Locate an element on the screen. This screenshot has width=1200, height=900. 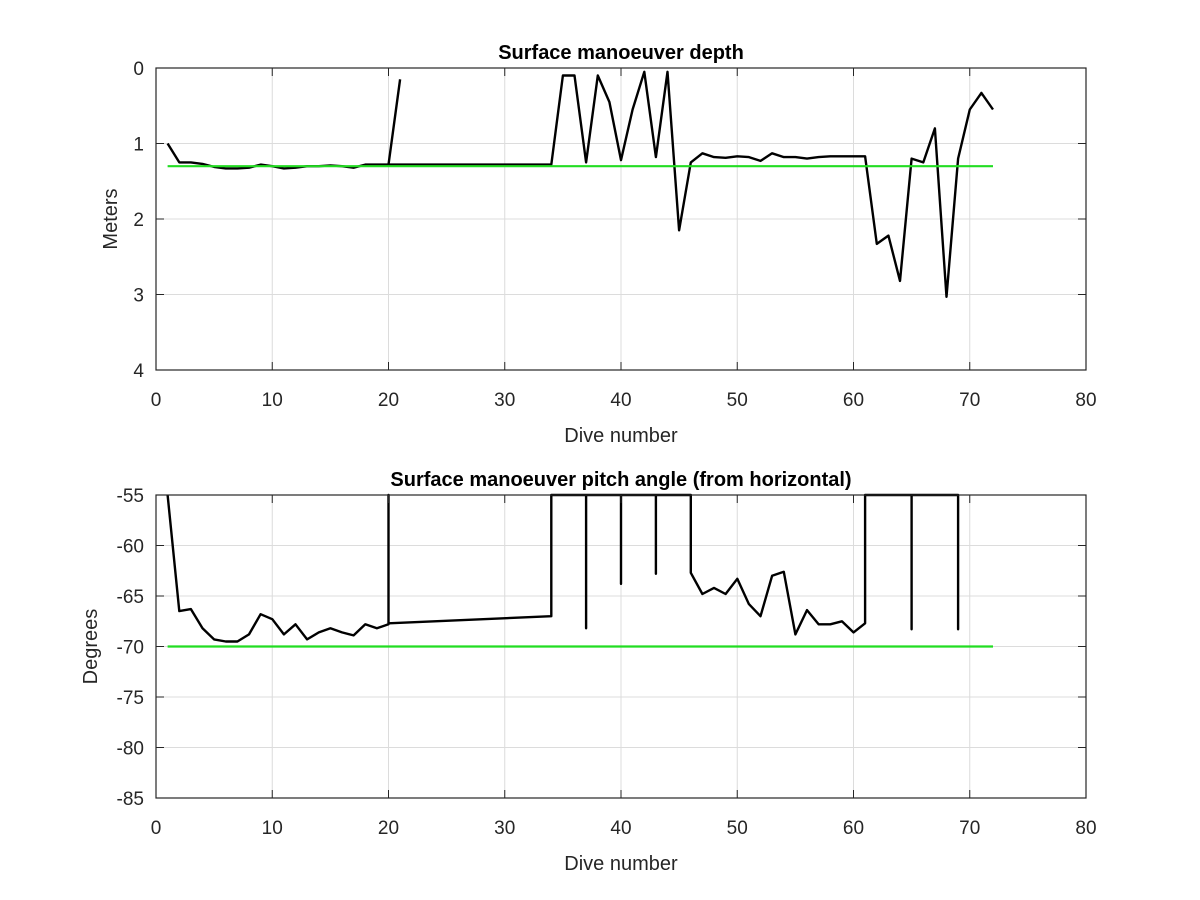
depth-x-tick-label: 60 is located at coordinates (853, 400).